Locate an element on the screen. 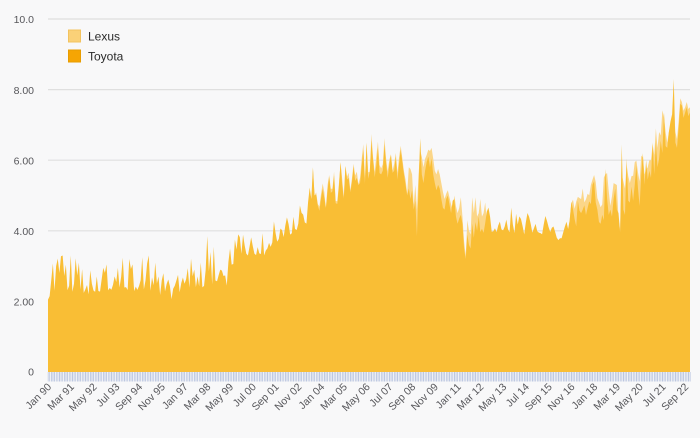  svg-text: 4.00 is located at coordinates (24, 232).